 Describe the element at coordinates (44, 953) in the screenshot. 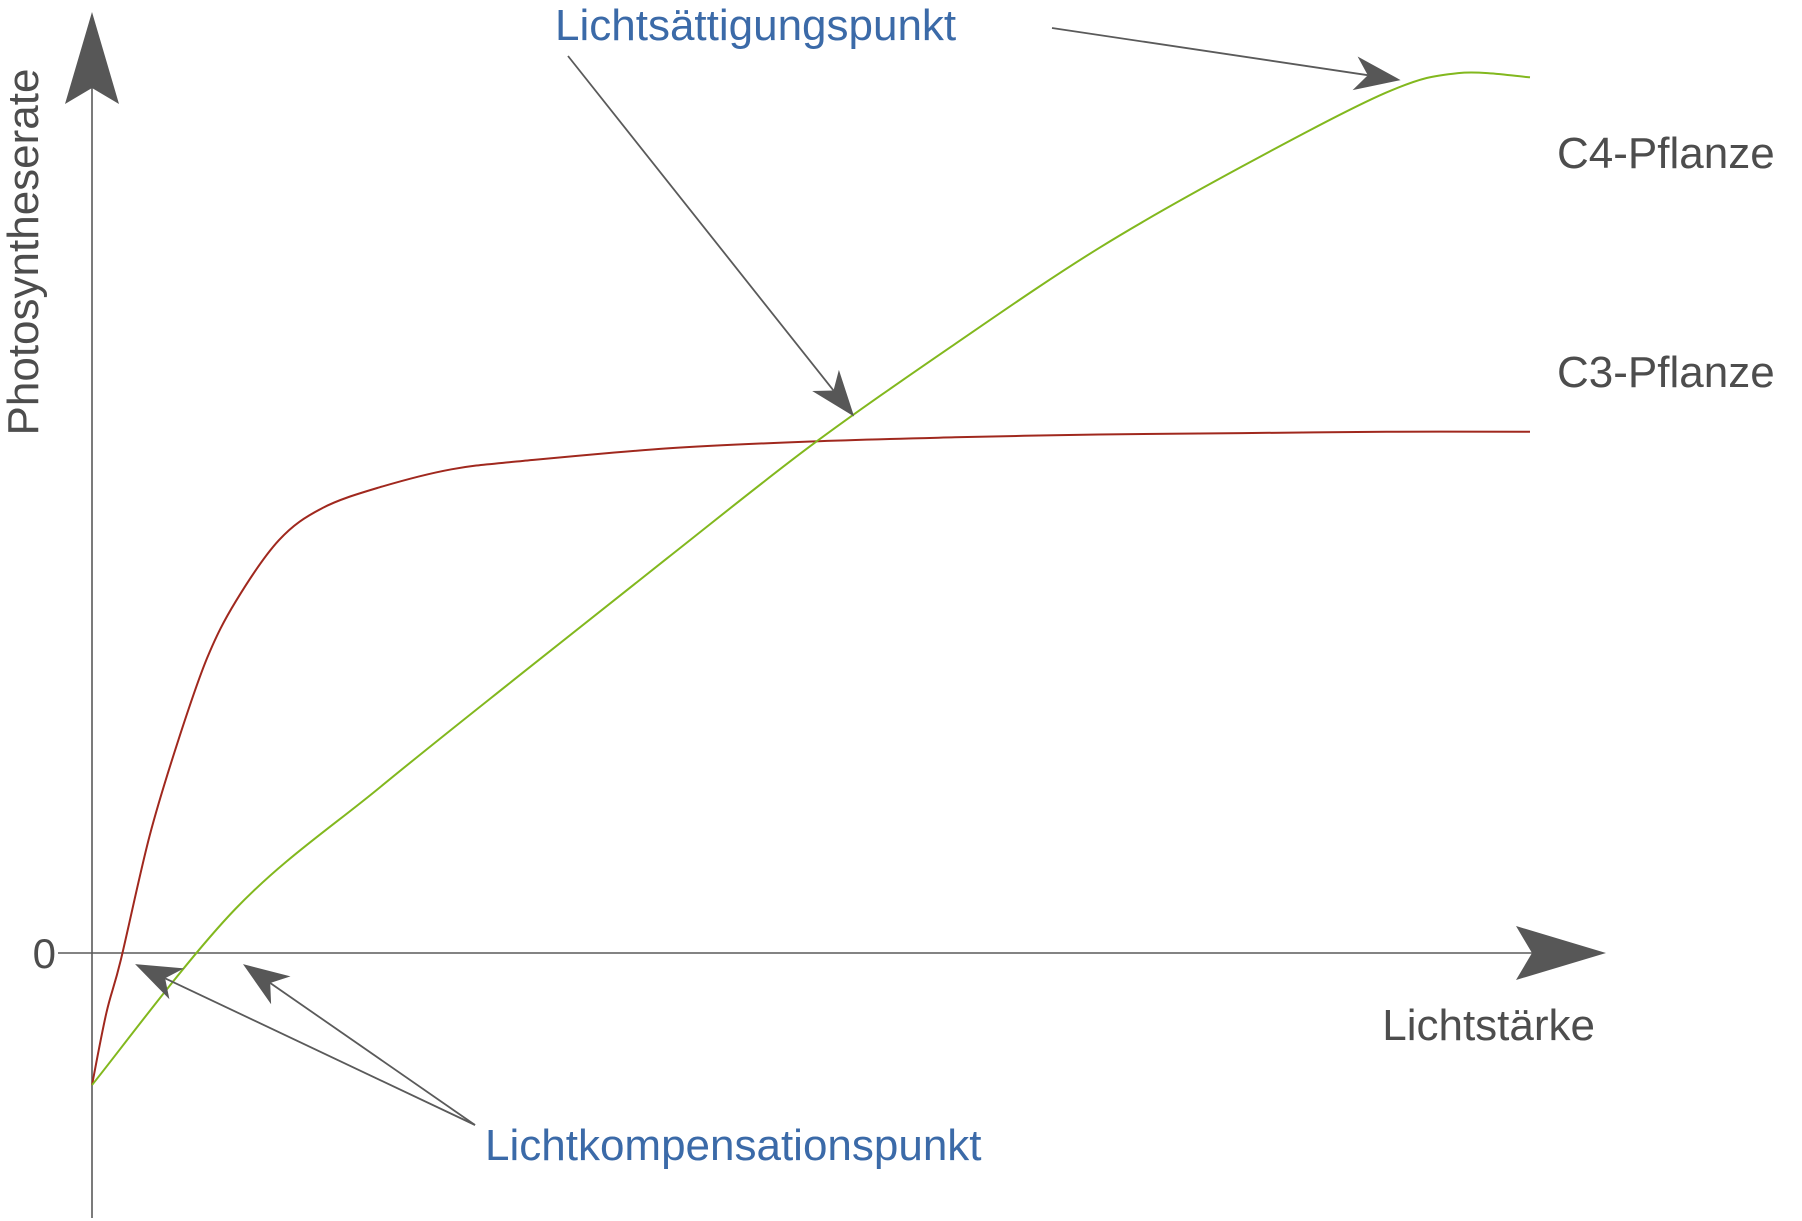

I see `y-tick-label-zero: 0` at that location.